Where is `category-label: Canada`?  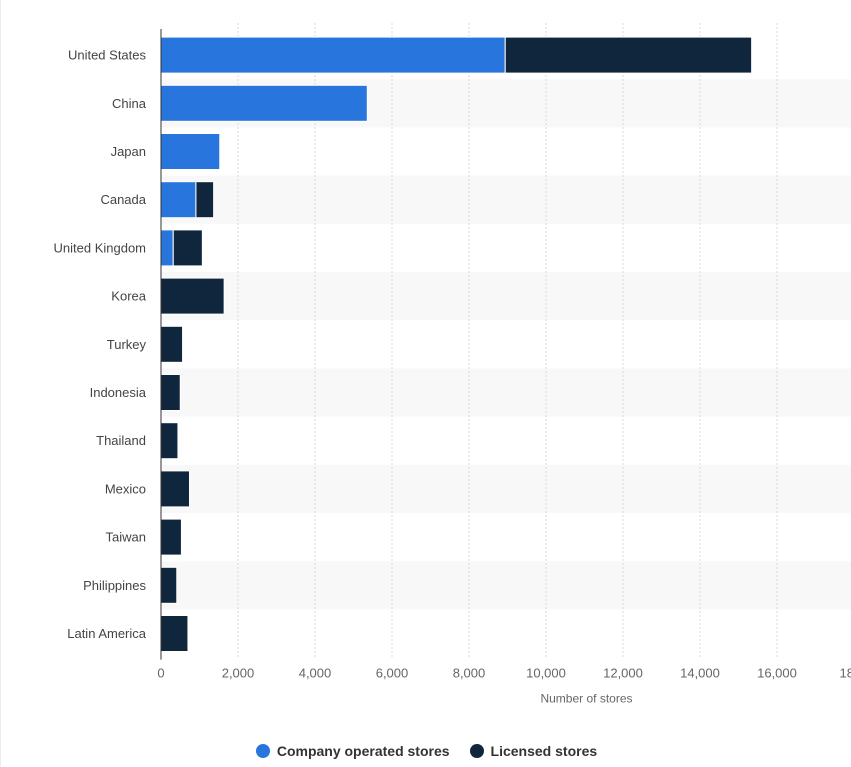 category-label: Canada is located at coordinates (123, 199).